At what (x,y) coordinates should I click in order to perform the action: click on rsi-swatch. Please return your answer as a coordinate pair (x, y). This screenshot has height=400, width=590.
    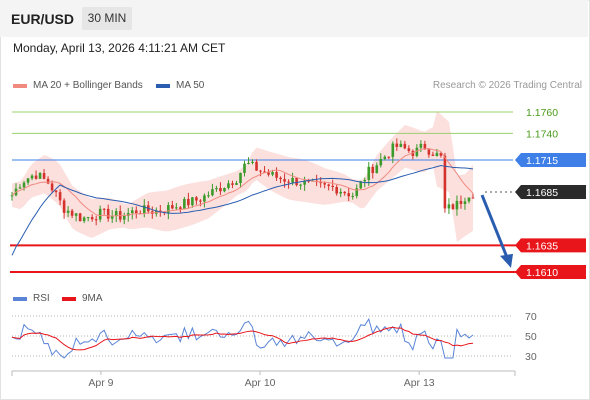
    Looking at the image, I should click on (20, 298).